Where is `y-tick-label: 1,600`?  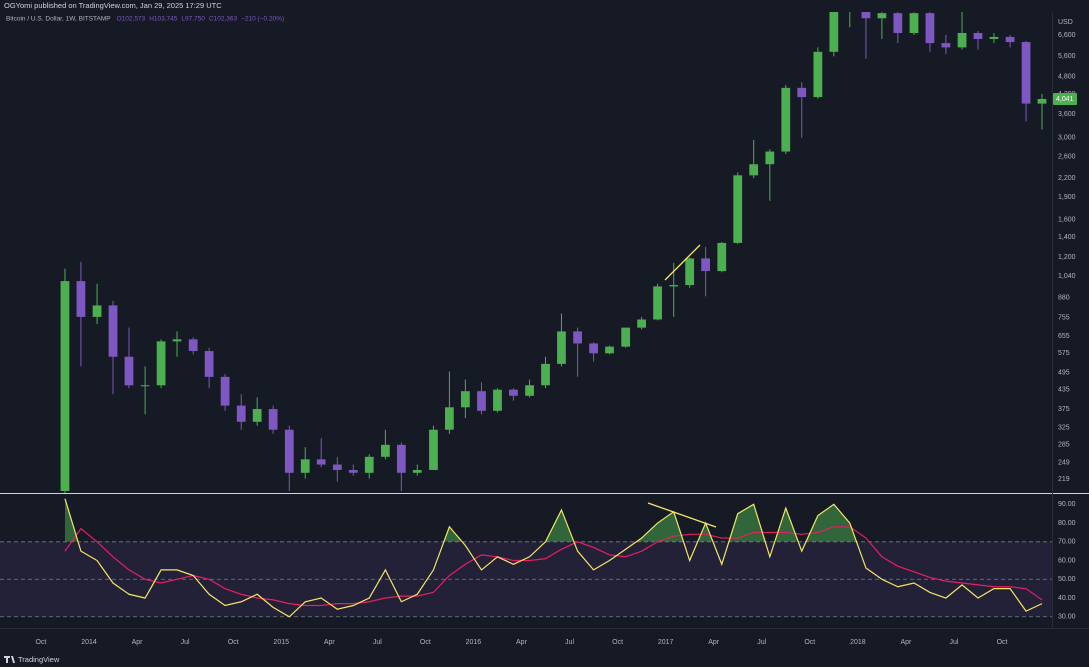 y-tick-label: 1,600 is located at coordinates (1067, 220).